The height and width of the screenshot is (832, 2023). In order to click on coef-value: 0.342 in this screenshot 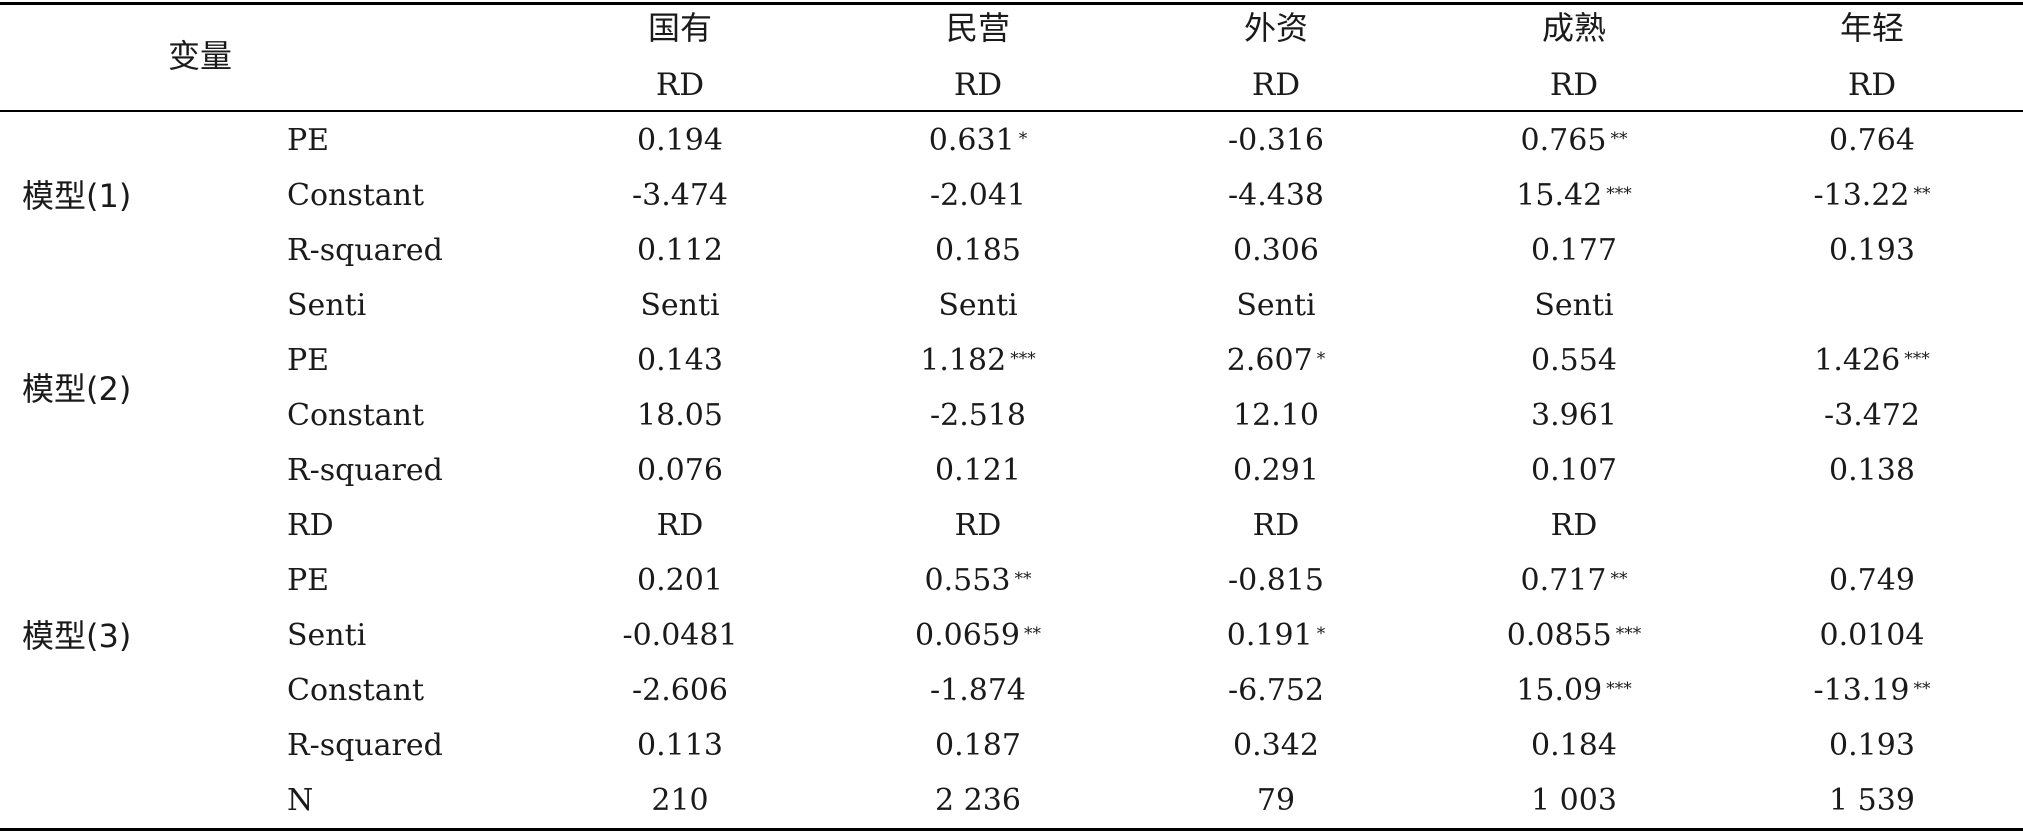, I will do `click(1276, 745)`.